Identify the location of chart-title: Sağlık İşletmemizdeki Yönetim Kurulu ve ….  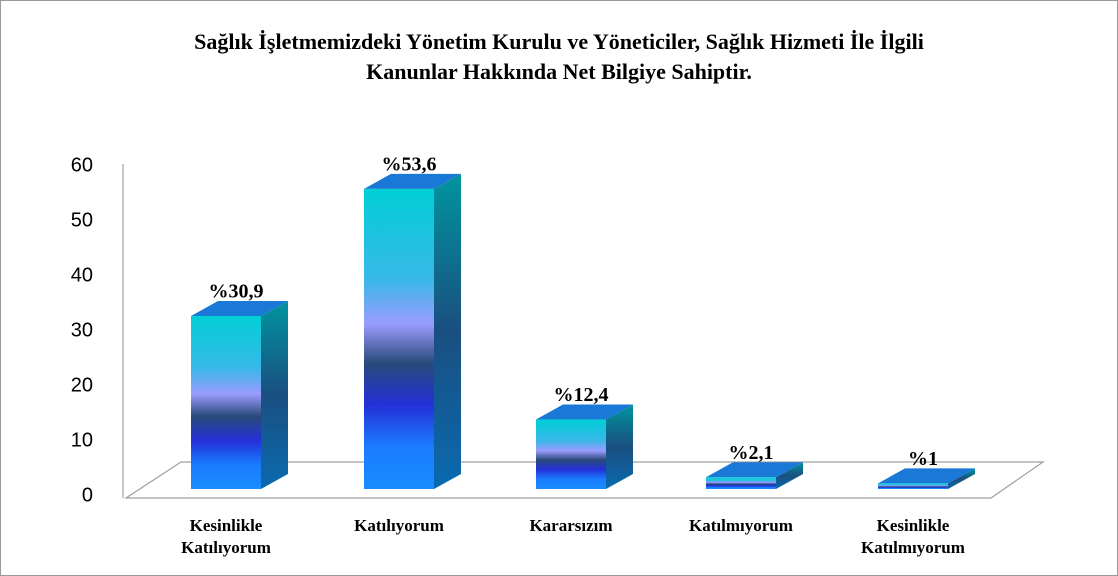
(559, 56).